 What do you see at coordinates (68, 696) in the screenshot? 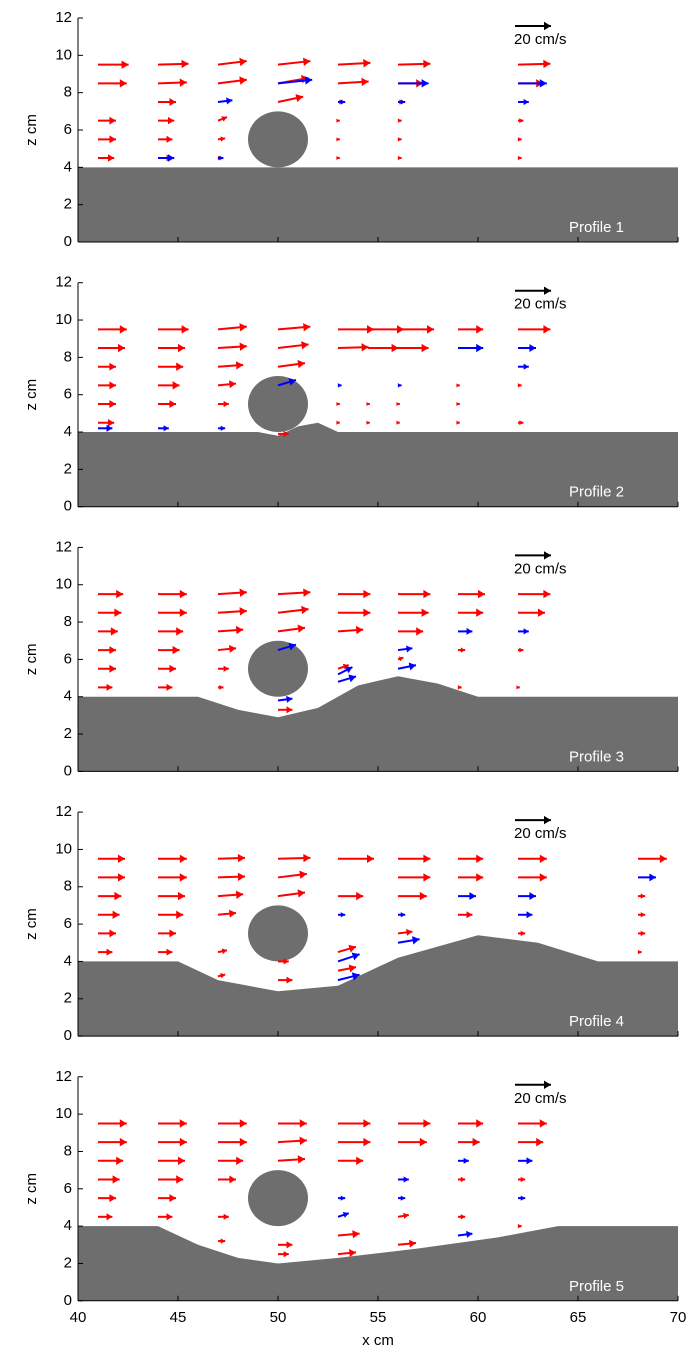
I see `y-tick-label: 4` at bounding box center [68, 696].